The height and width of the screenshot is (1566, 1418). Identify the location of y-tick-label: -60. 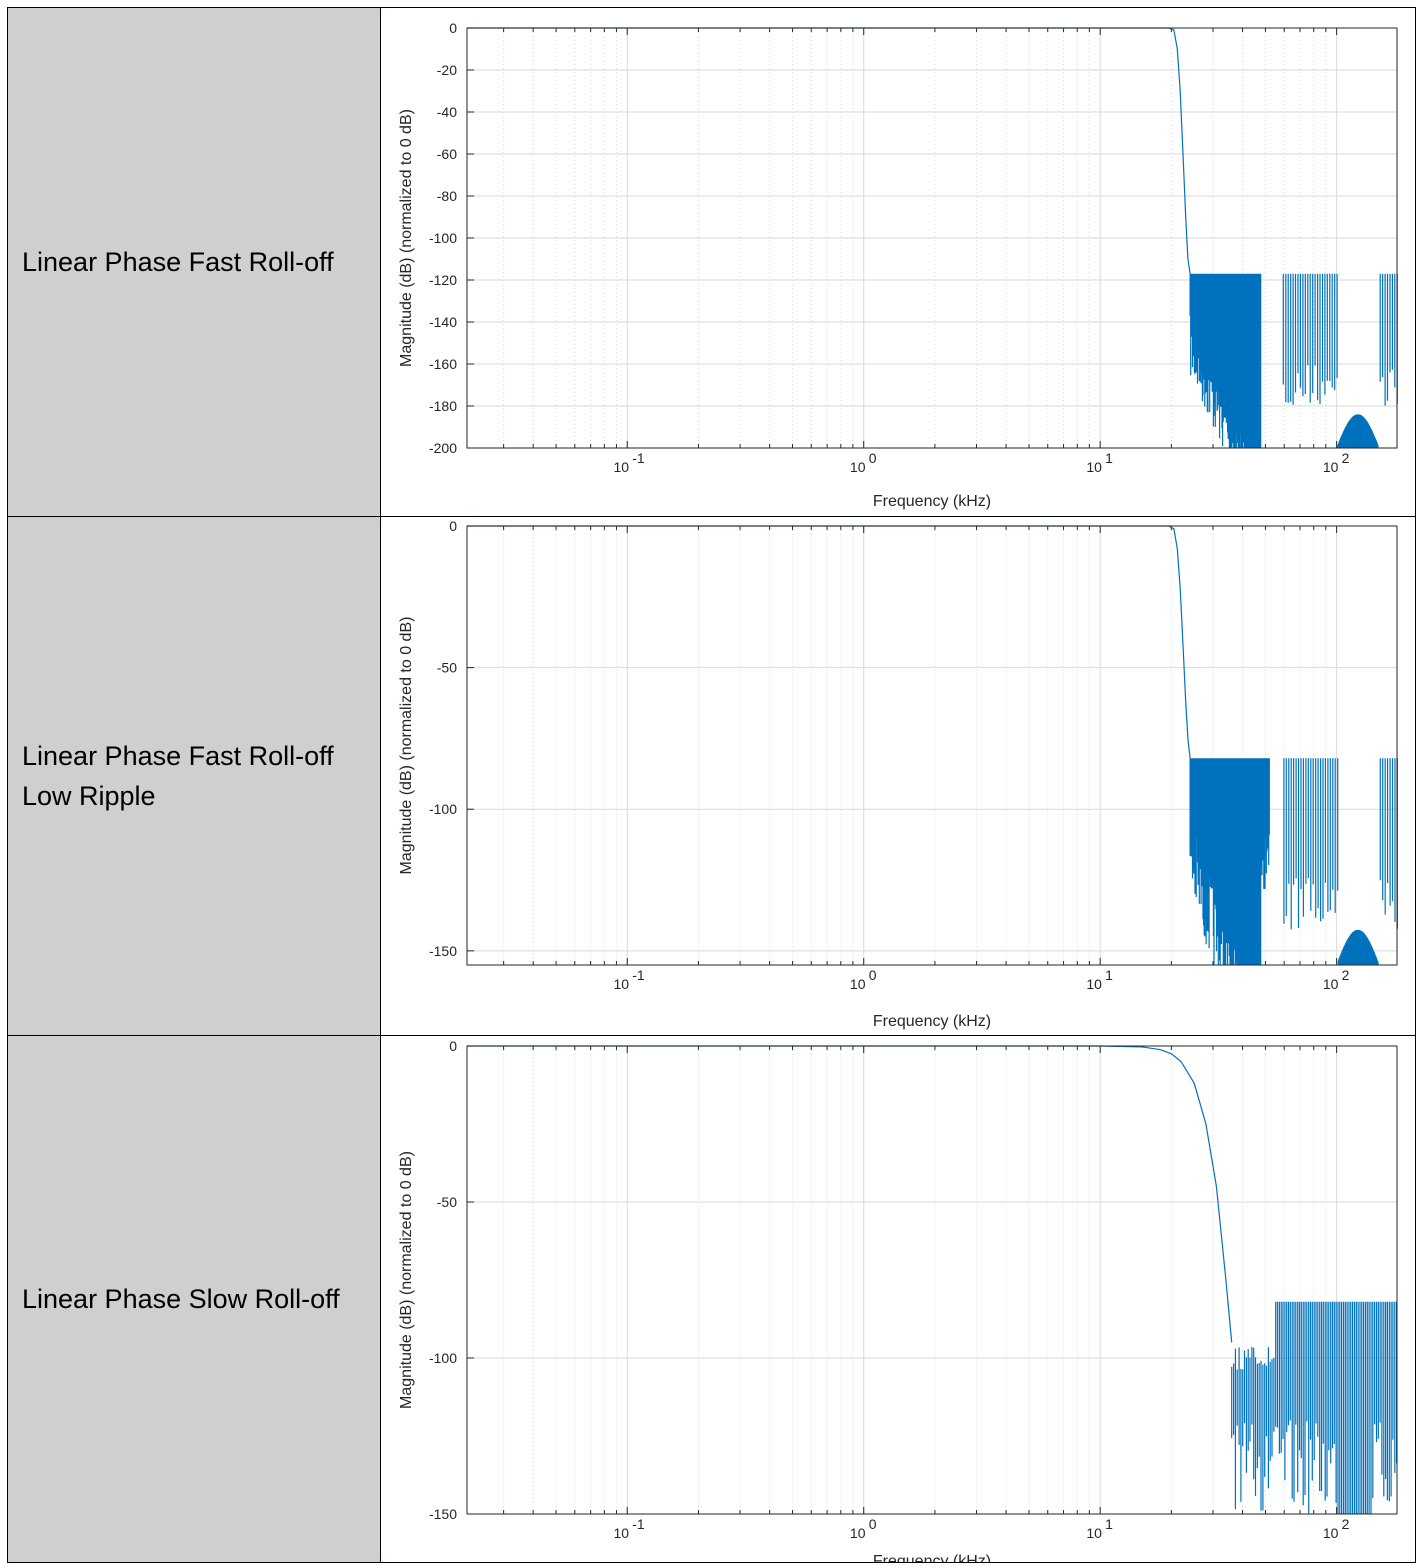
(447, 154).